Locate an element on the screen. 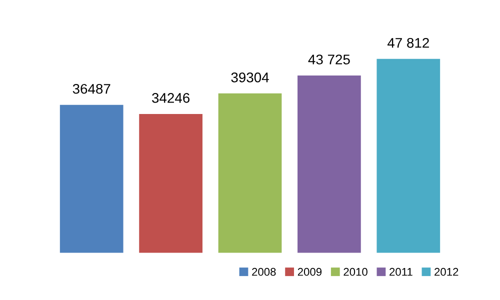  legend-label: 2010 is located at coordinates (356, 272).